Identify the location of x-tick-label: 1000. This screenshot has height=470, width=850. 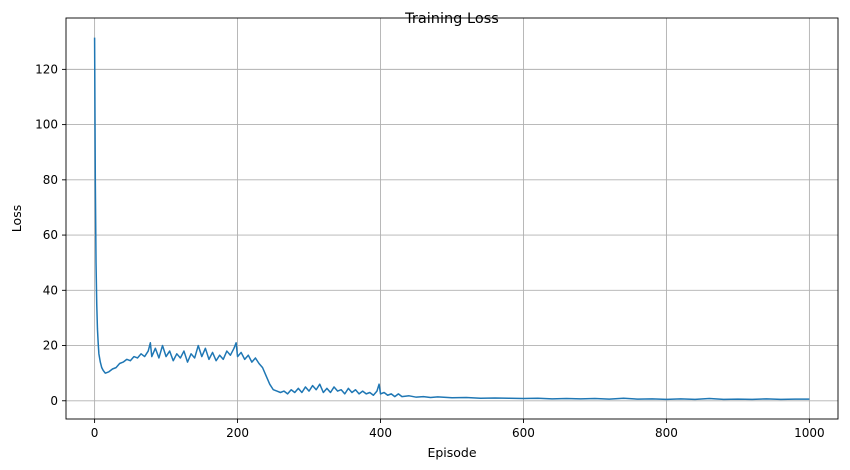
(809, 433).